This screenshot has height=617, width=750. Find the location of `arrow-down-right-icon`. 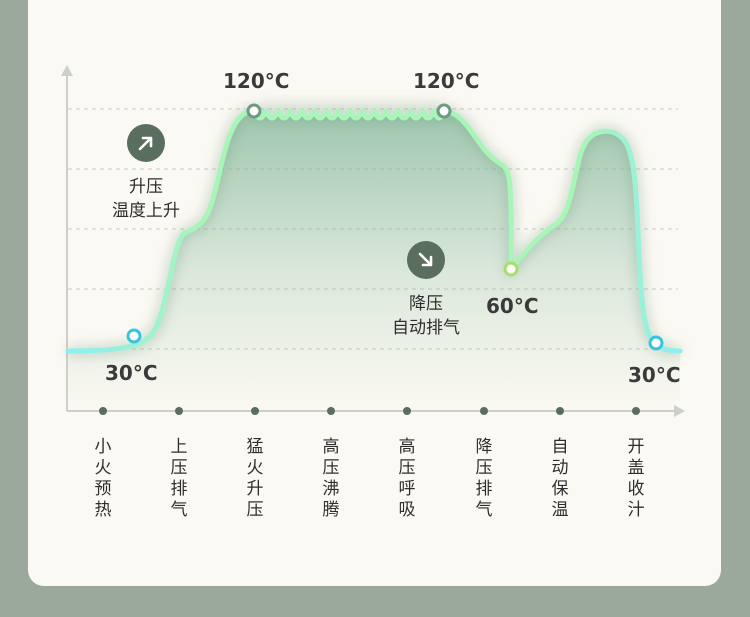

arrow-down-right-icon is located at coordinates (426, 260).